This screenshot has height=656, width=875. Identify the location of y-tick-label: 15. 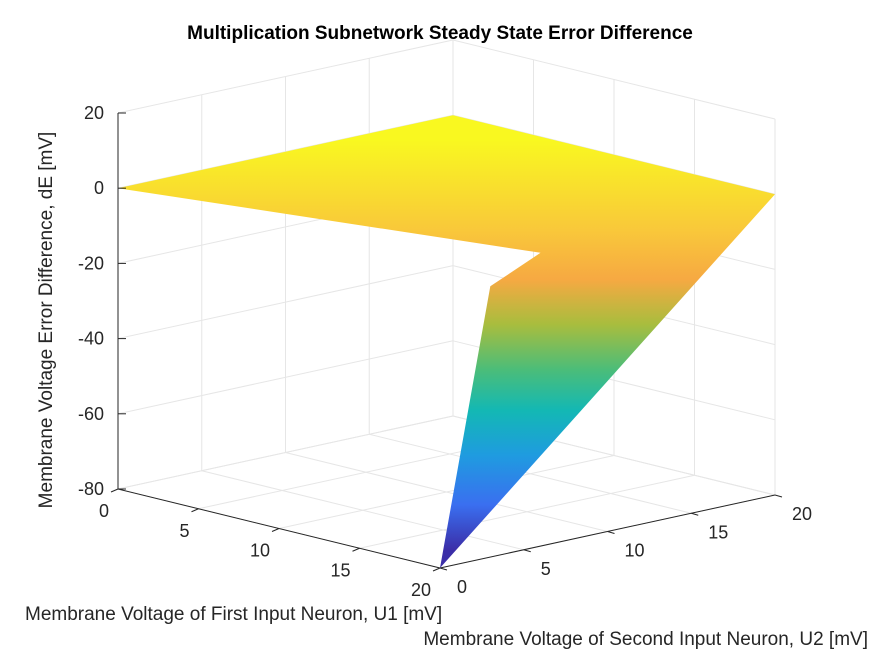
(718, 532).